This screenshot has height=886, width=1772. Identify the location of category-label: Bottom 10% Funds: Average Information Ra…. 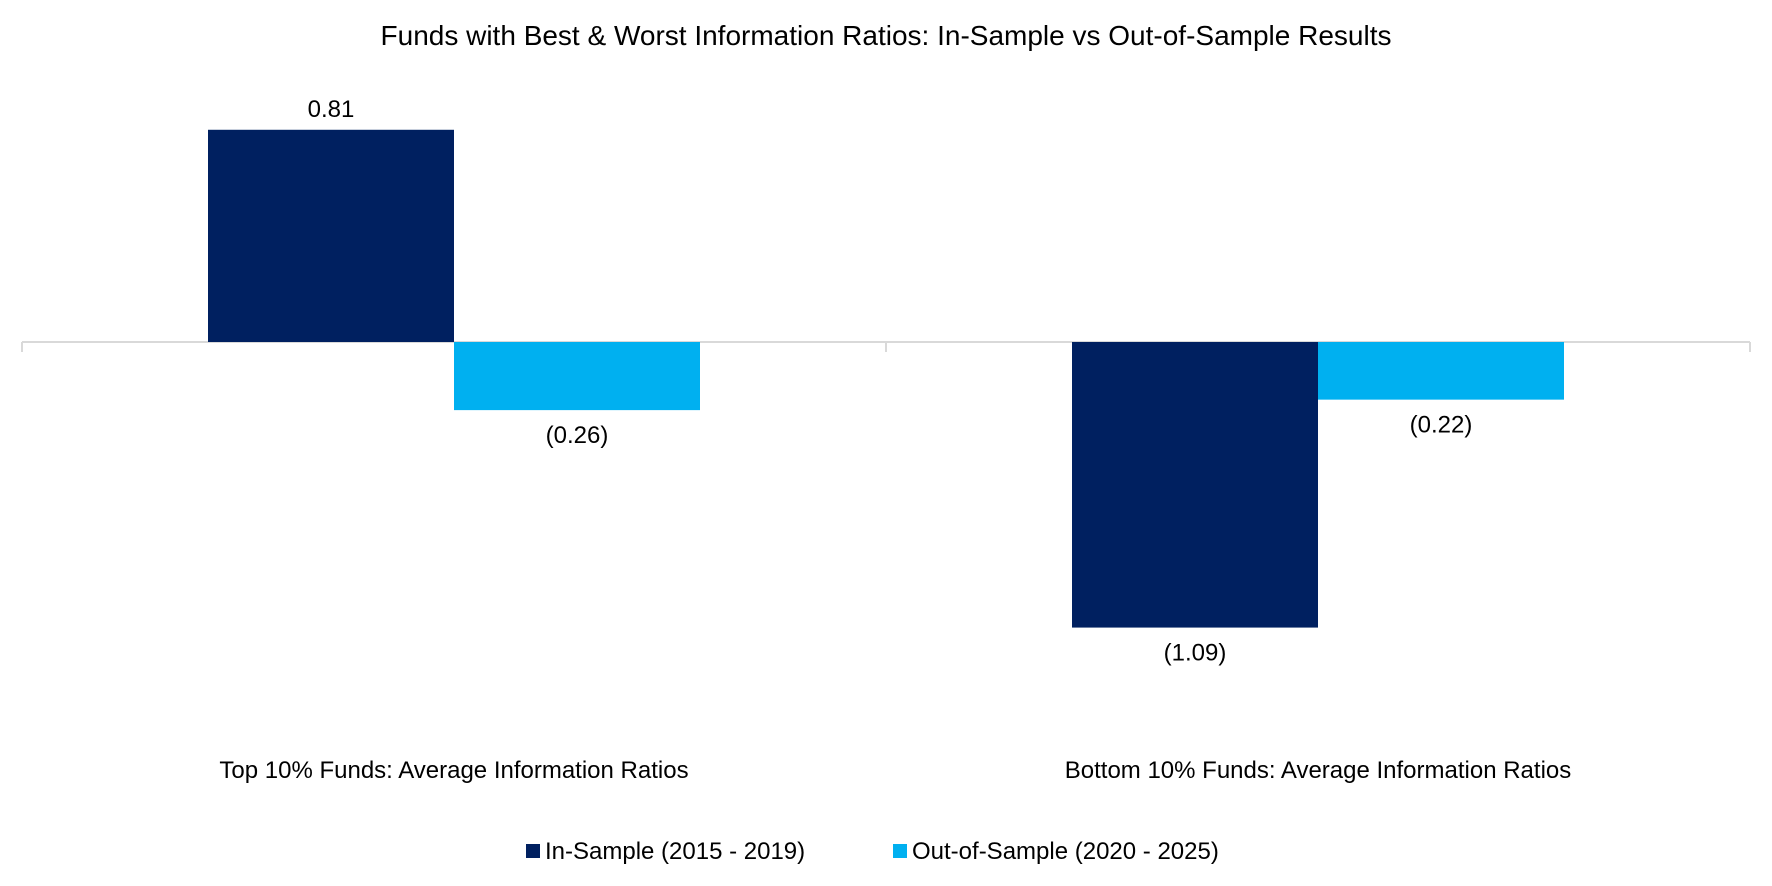
(1318, 770).